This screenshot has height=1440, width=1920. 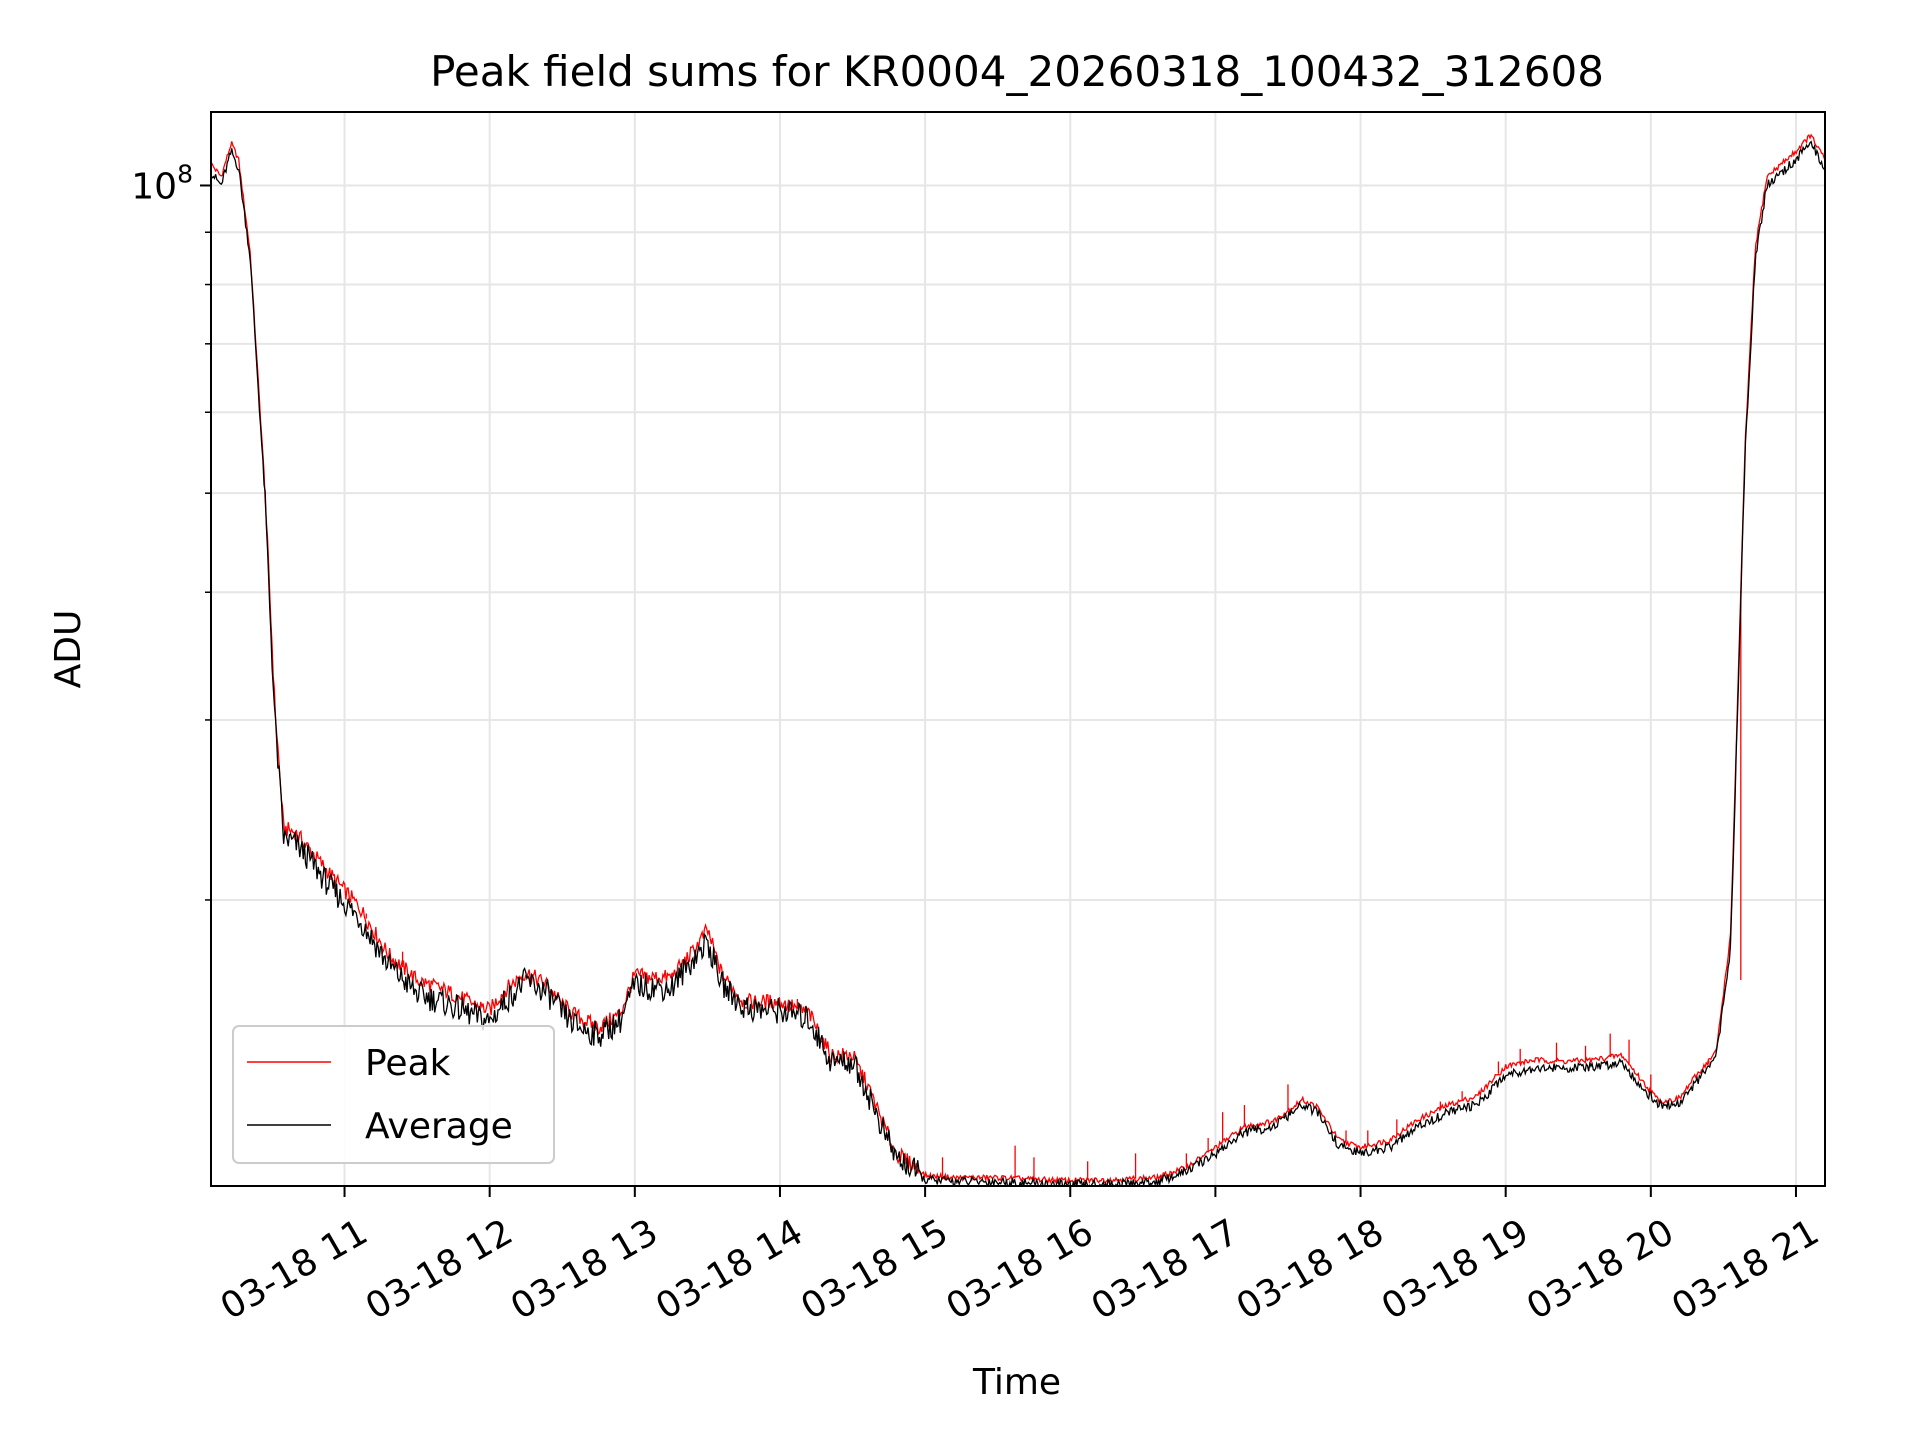 I want to click on x-axis-label: Time, so click(x=1016, y=1382).